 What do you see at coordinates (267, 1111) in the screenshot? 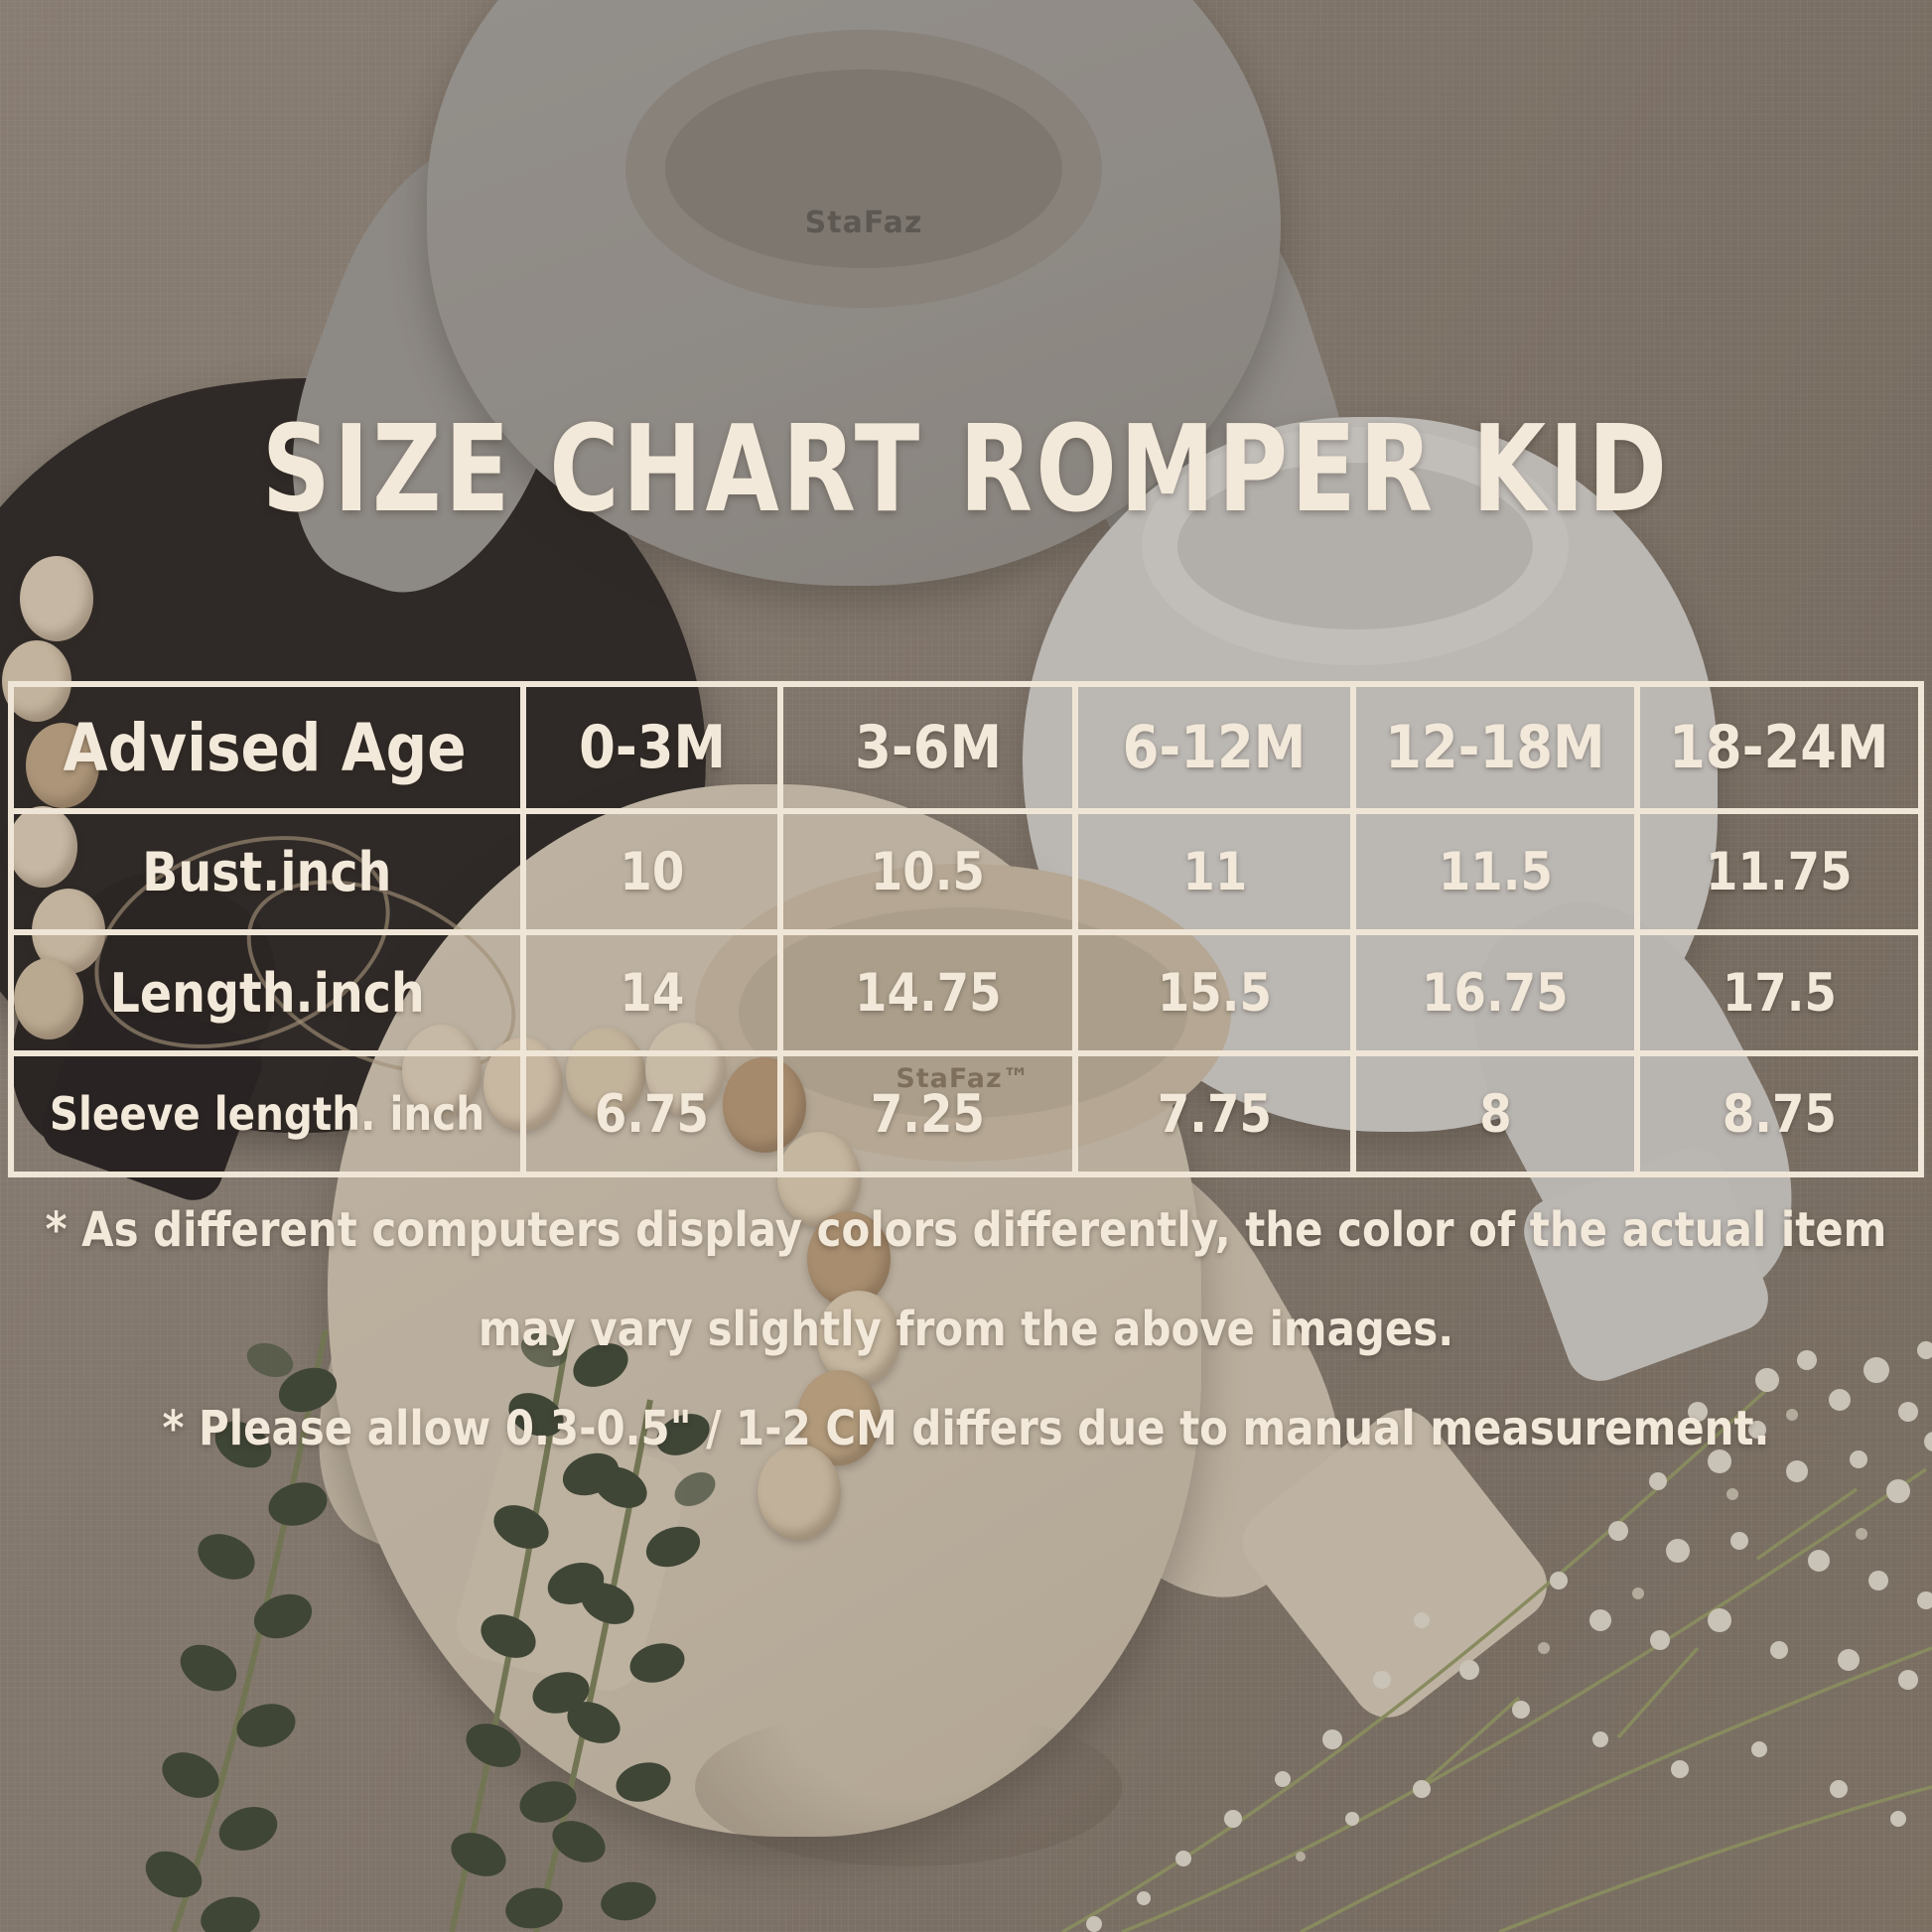
I see `row-label-sleeve-length: Sleeve length. inch` at bounding box center [267, 1111].